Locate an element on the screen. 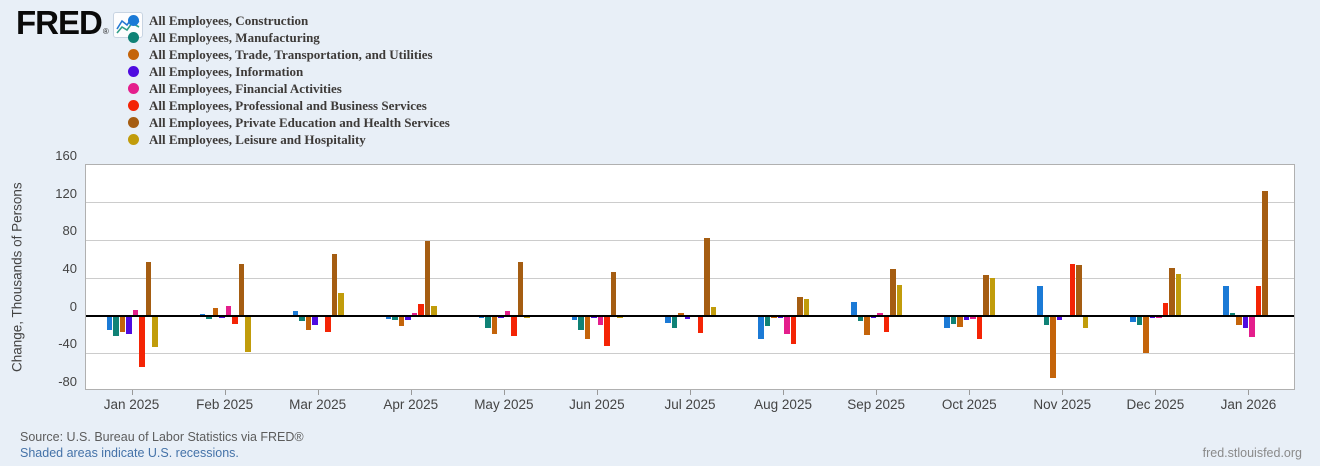 This screenshot has width=1320, height=466. x-tick-mark is located at coordinates (411, 392).